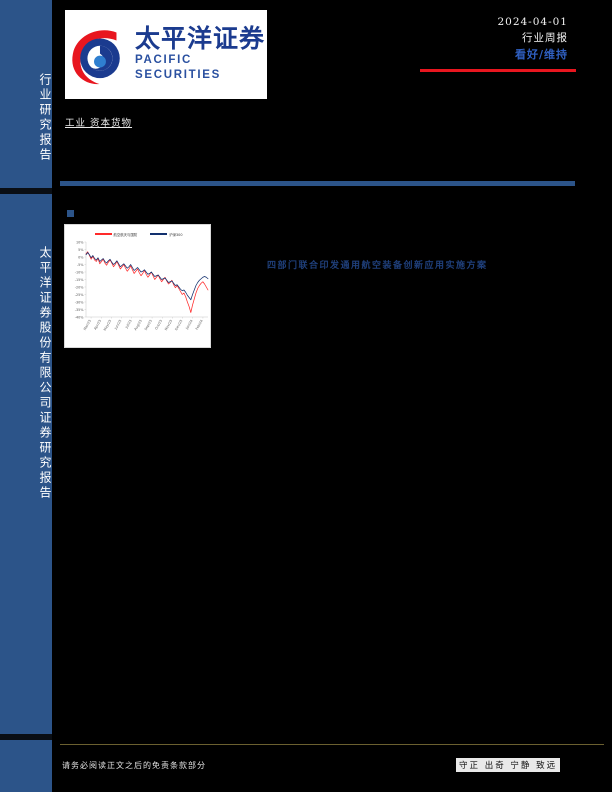 This screenshot has width=612, height=792. I want to click on svg-text: -10%, so click(80, 272).